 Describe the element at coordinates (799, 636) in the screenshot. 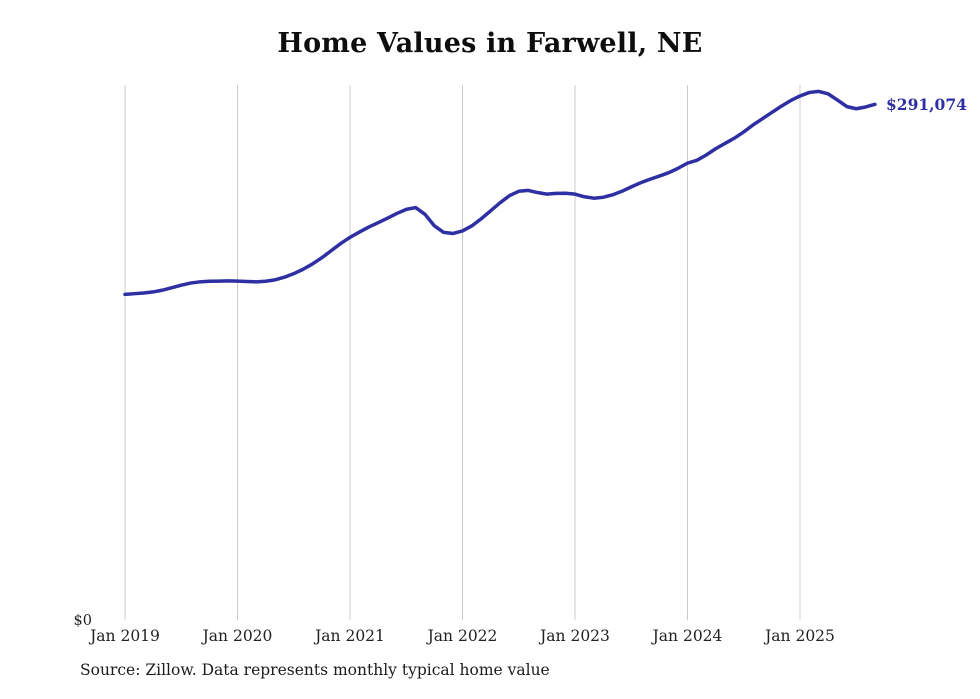

I see `x-axis-tick-label: Jan 2025` at that location.